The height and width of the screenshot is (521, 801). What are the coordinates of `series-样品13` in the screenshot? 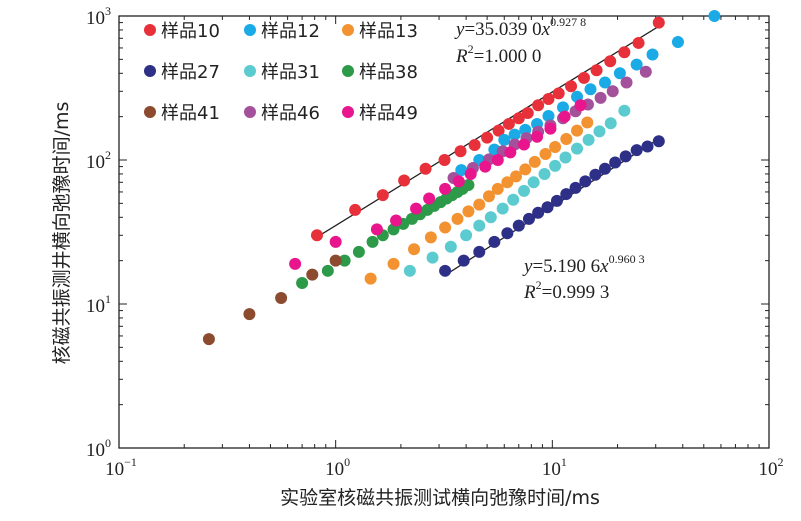 It's located at (479, 200).